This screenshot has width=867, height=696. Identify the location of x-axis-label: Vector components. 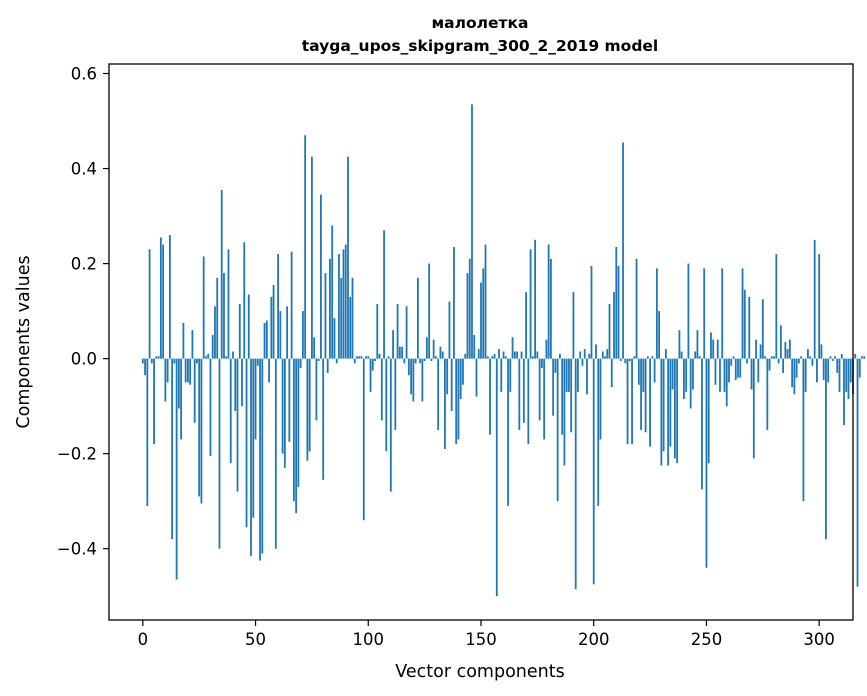
(479, 672).